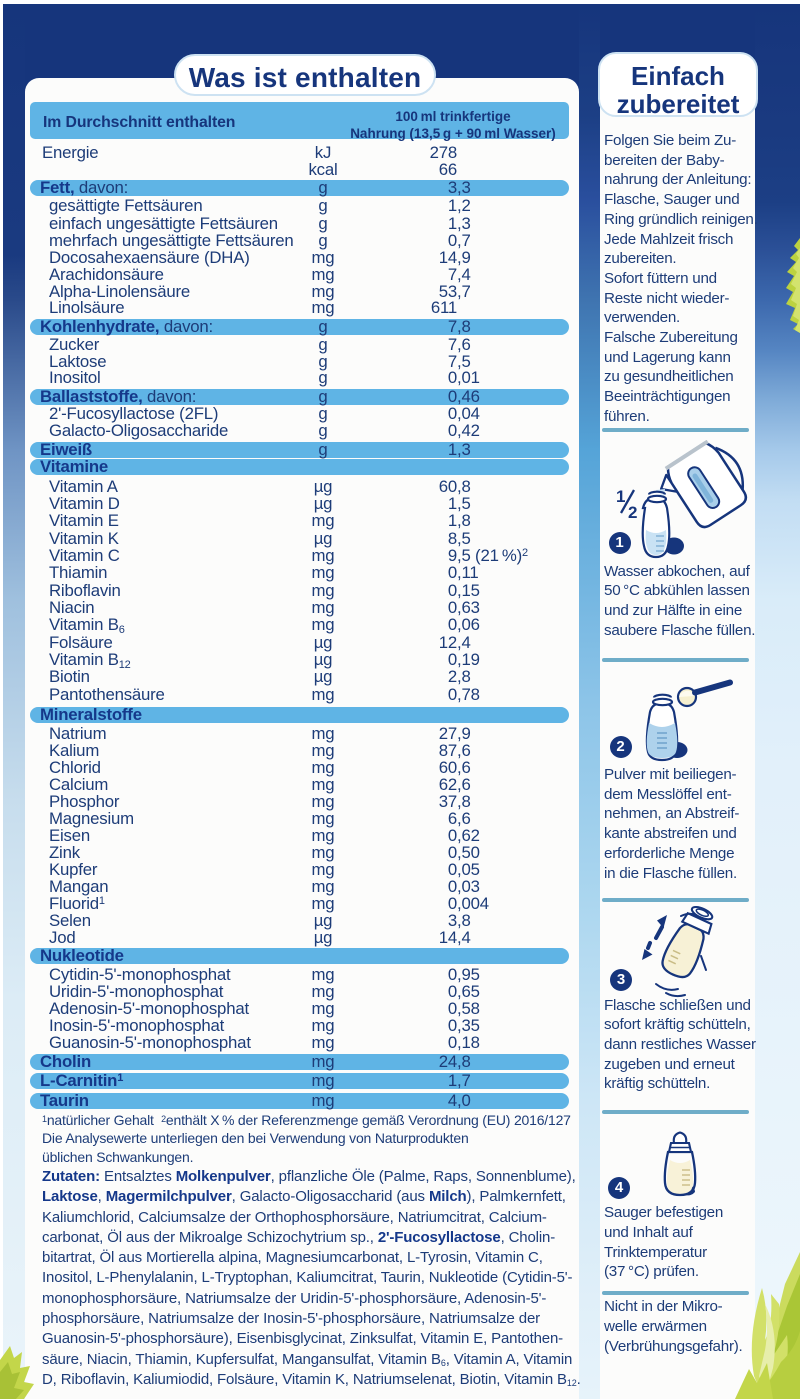 The image size is (800, 1399). What do you see at coordinates (632, 512) in the screenshot?
I see `svg-text: 2` at bounding box center [632, 512].